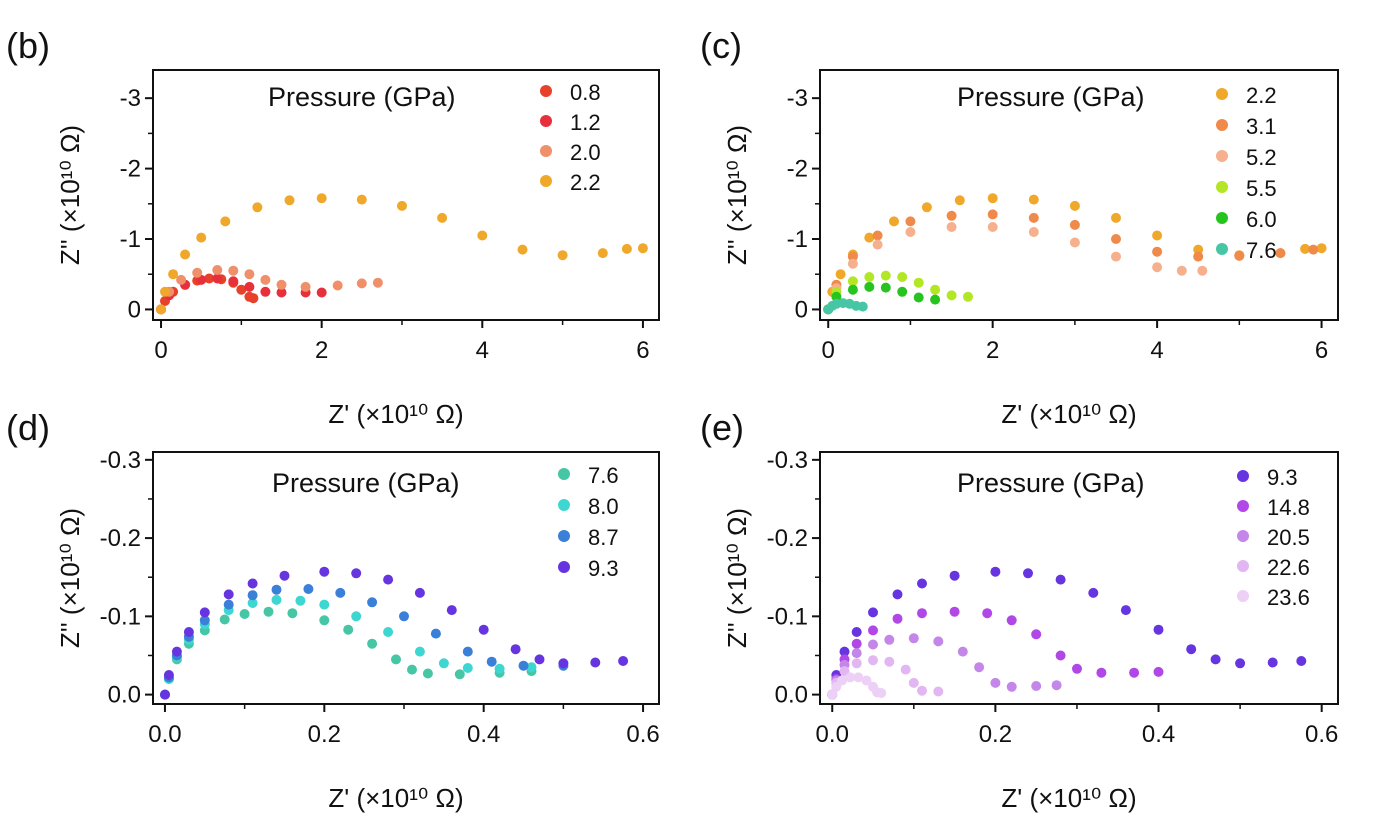 Image resolution: width=1382 pixels, height=831 pixels. Describe the element at coordinates (321, 350) in the screenshot. I see `x-tick-label: 2` at that location.